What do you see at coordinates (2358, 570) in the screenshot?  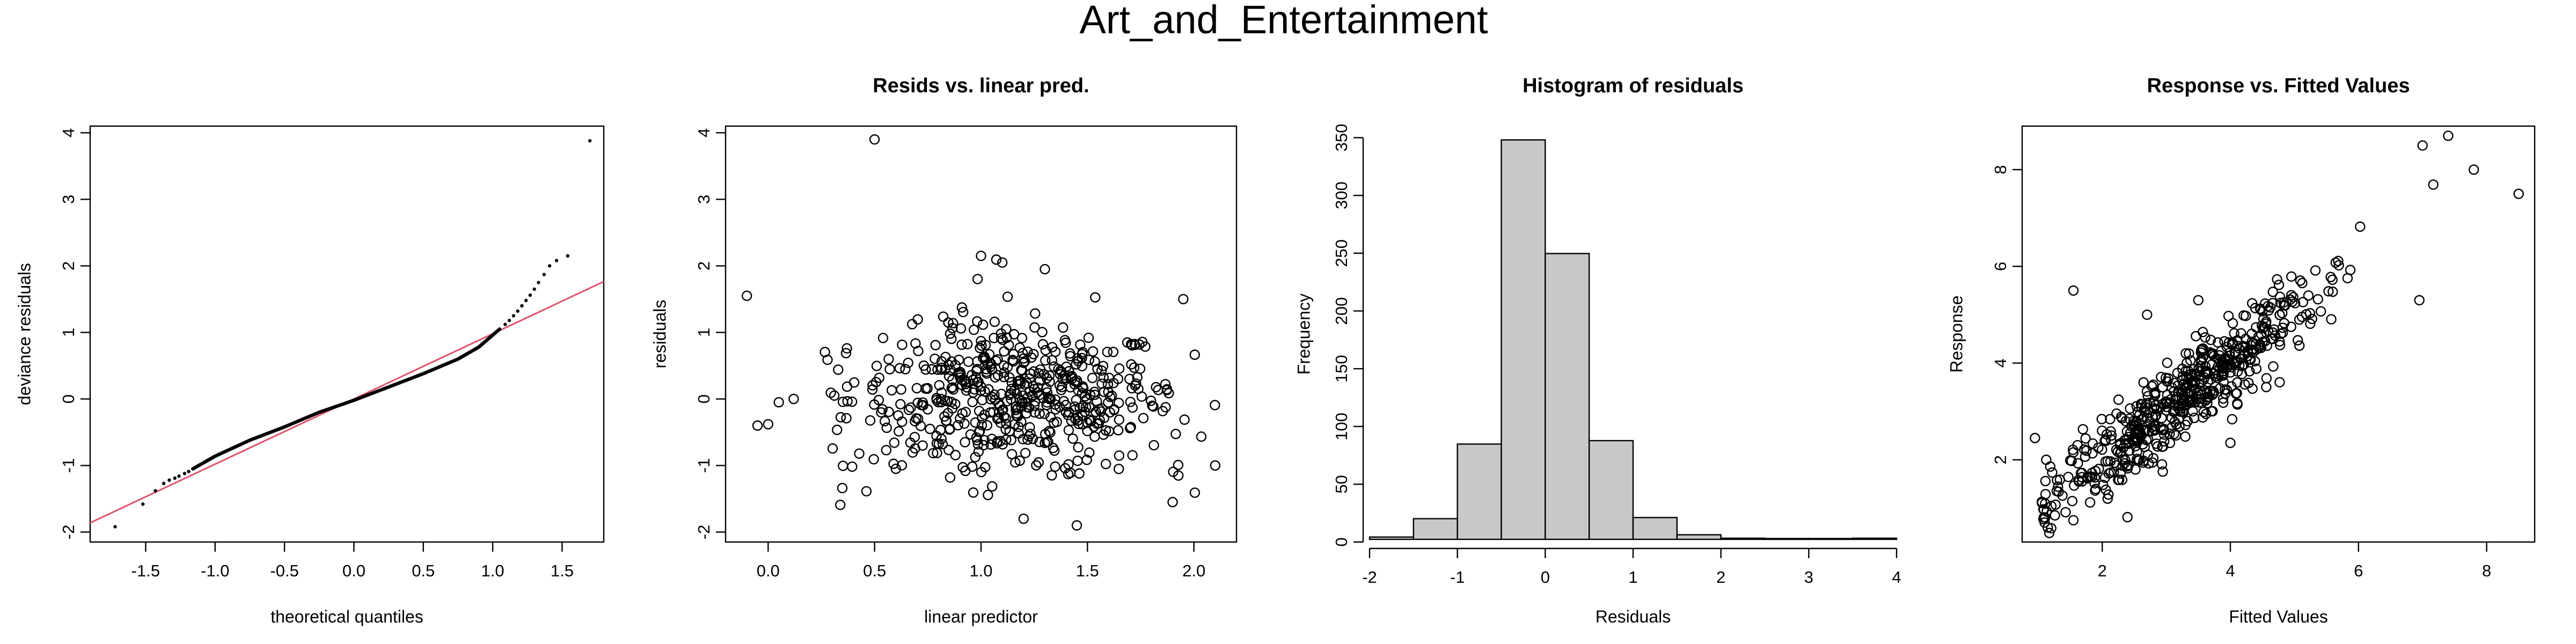 I see `x-tick-label: 6` at bounding box center [2358, 570].